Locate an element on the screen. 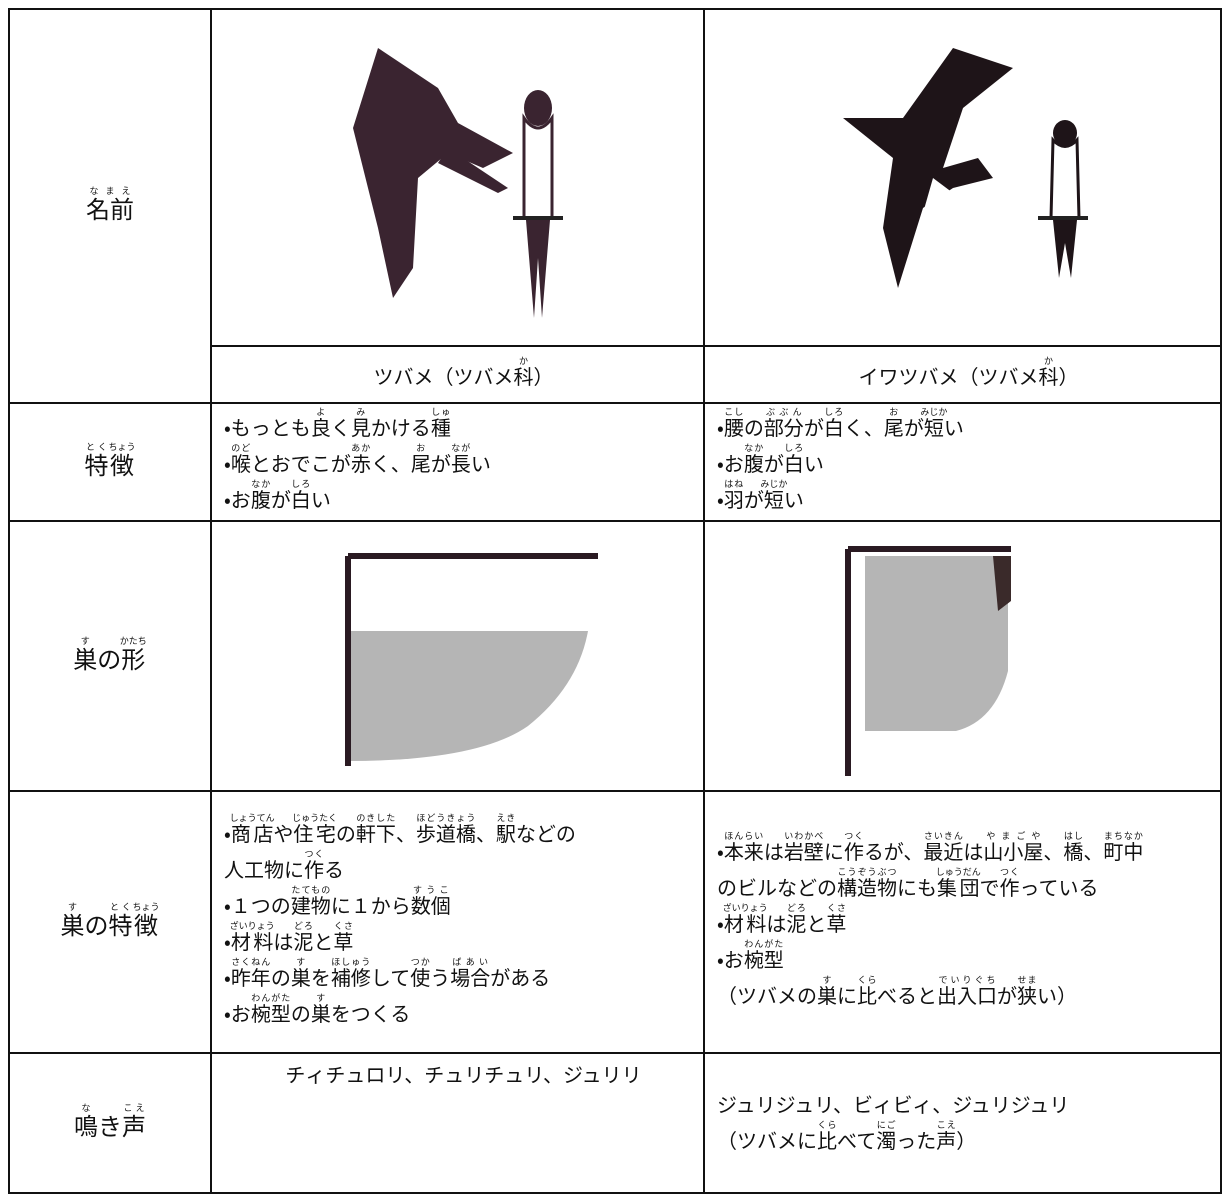  ruby-word: 科か is located at coordinates (523, 373).